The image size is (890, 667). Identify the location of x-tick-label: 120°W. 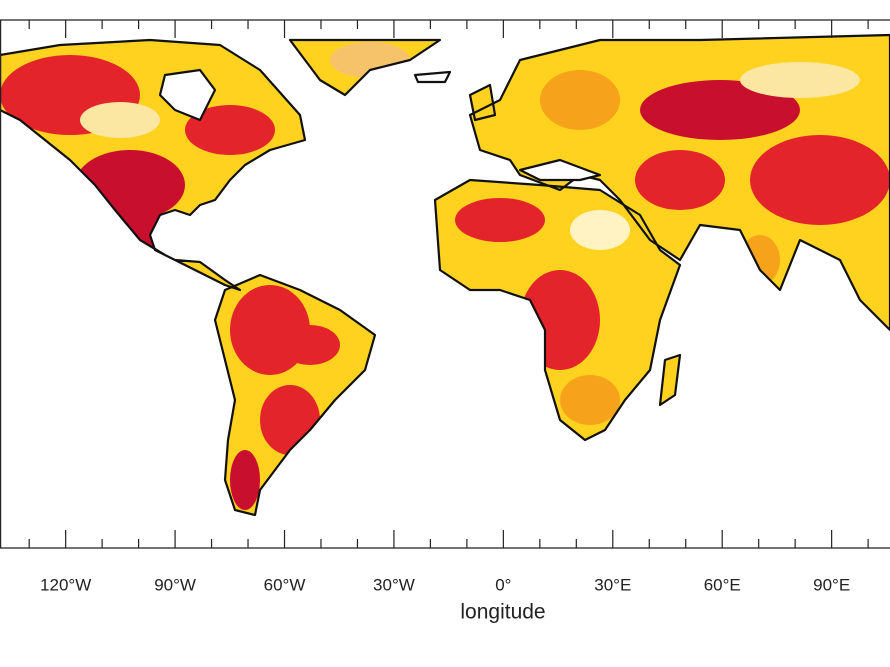
(65, 584).